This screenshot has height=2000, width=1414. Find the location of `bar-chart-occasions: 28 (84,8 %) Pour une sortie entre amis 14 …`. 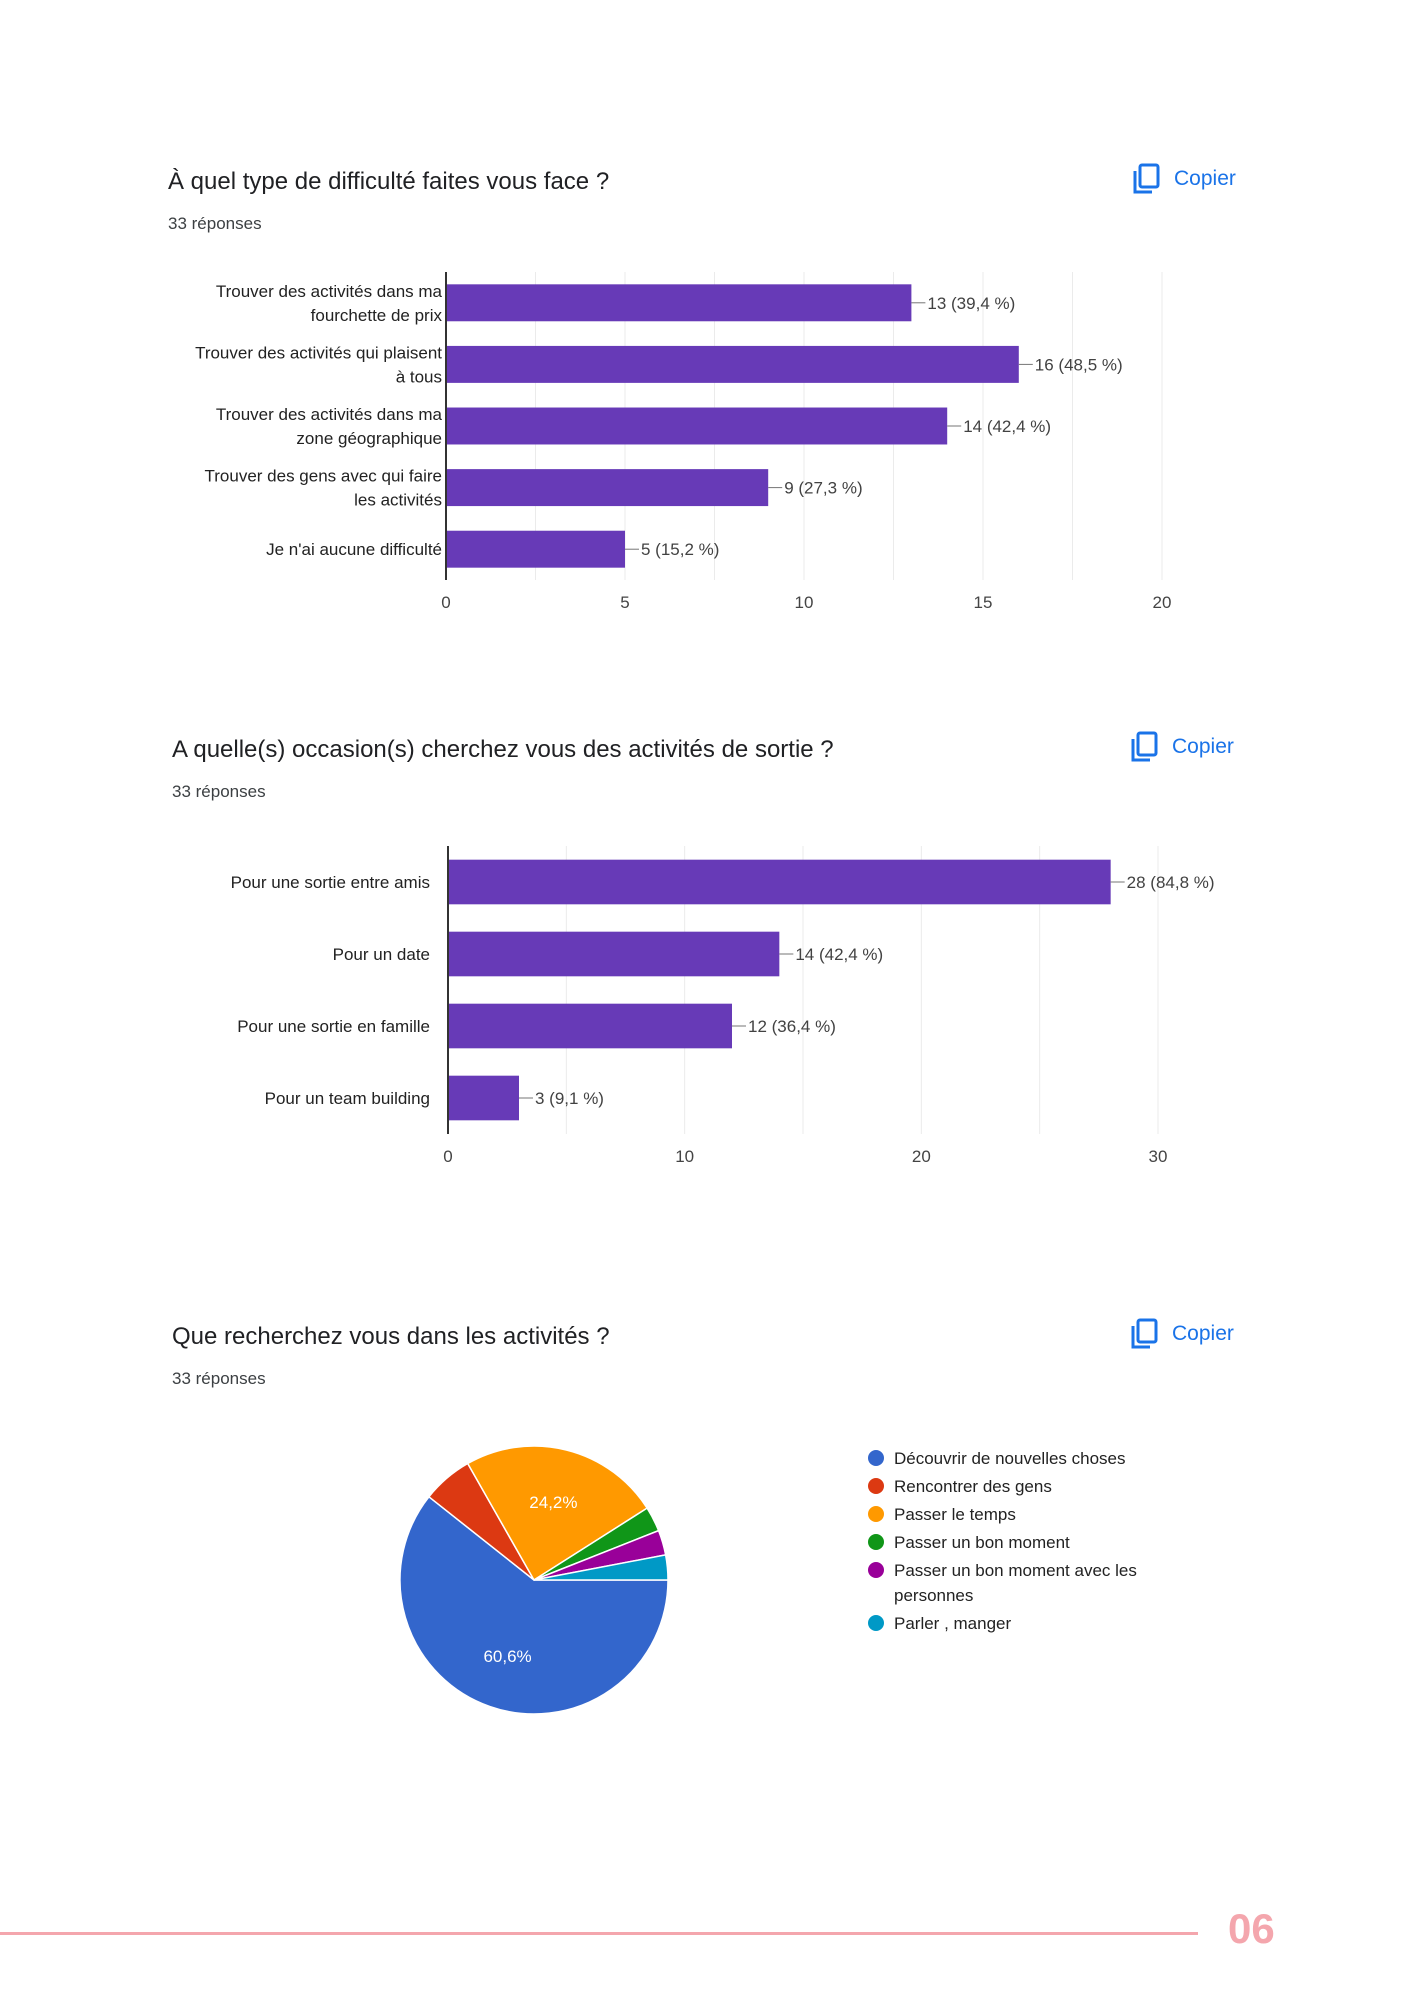

bar-chart-occasions: 28 (84,8 %) Pour une sortie entre amis 14 … is located at coordinates (723, 1006).